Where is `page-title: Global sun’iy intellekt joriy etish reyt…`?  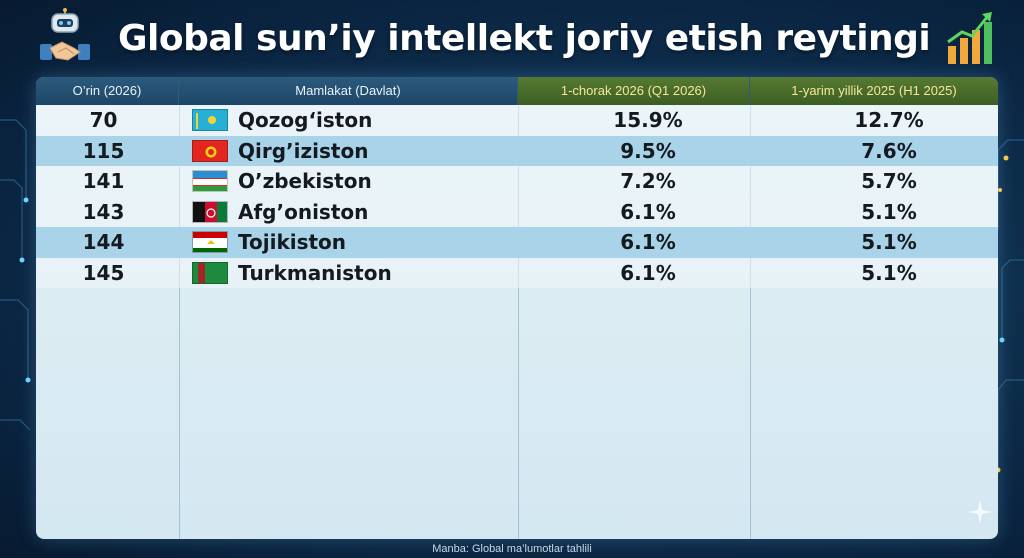
page-title: Global sun’iy intellekt joriy etish reyt… is located at coordinates (524, 38).